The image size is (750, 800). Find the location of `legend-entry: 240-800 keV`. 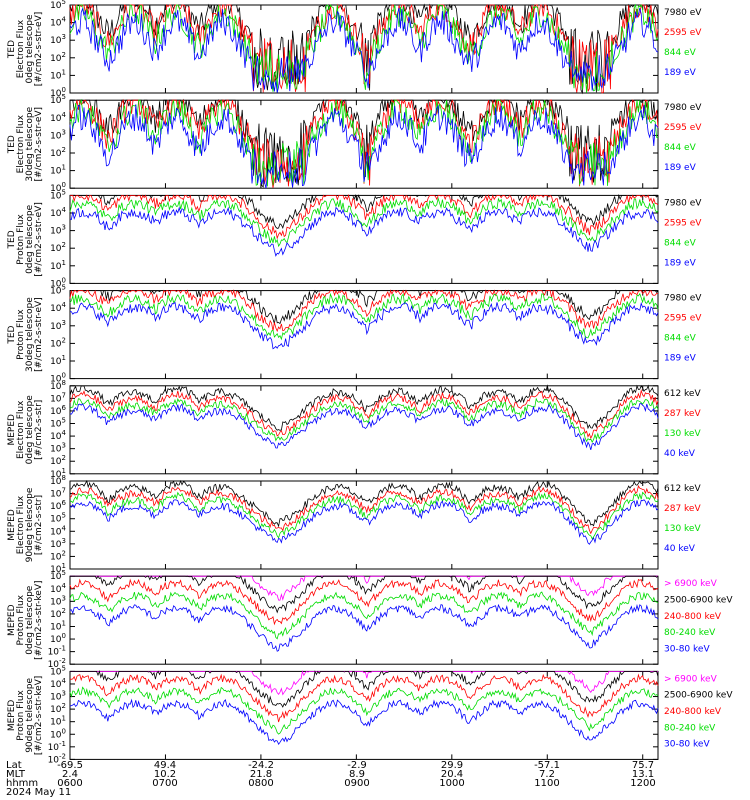

legend-entry: 240-800 keV is located at coordinates (693, 712).